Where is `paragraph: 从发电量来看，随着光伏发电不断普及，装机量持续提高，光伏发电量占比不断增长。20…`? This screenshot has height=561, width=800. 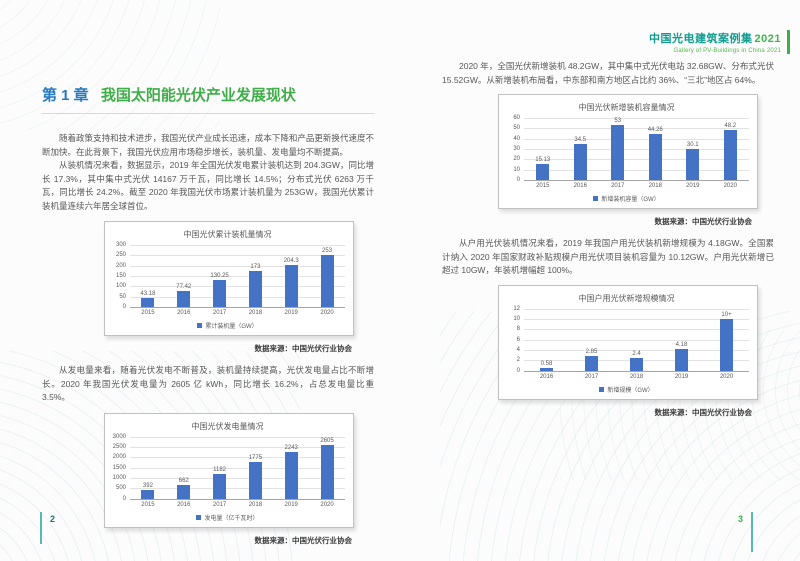
paragraph: 从发电量来看，随着光伏发电不断普及，装机量持续提高，光伏发电量占比不断增长。20… is located at coordinates (208, 383).